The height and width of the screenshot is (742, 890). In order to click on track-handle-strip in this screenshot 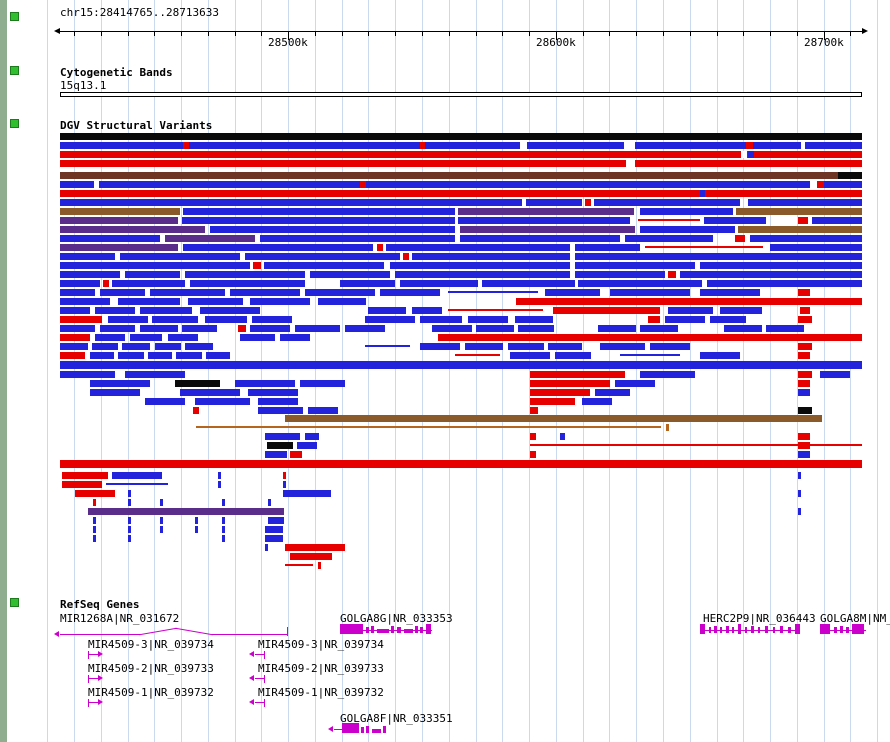, I will do `click(3, 371)`.